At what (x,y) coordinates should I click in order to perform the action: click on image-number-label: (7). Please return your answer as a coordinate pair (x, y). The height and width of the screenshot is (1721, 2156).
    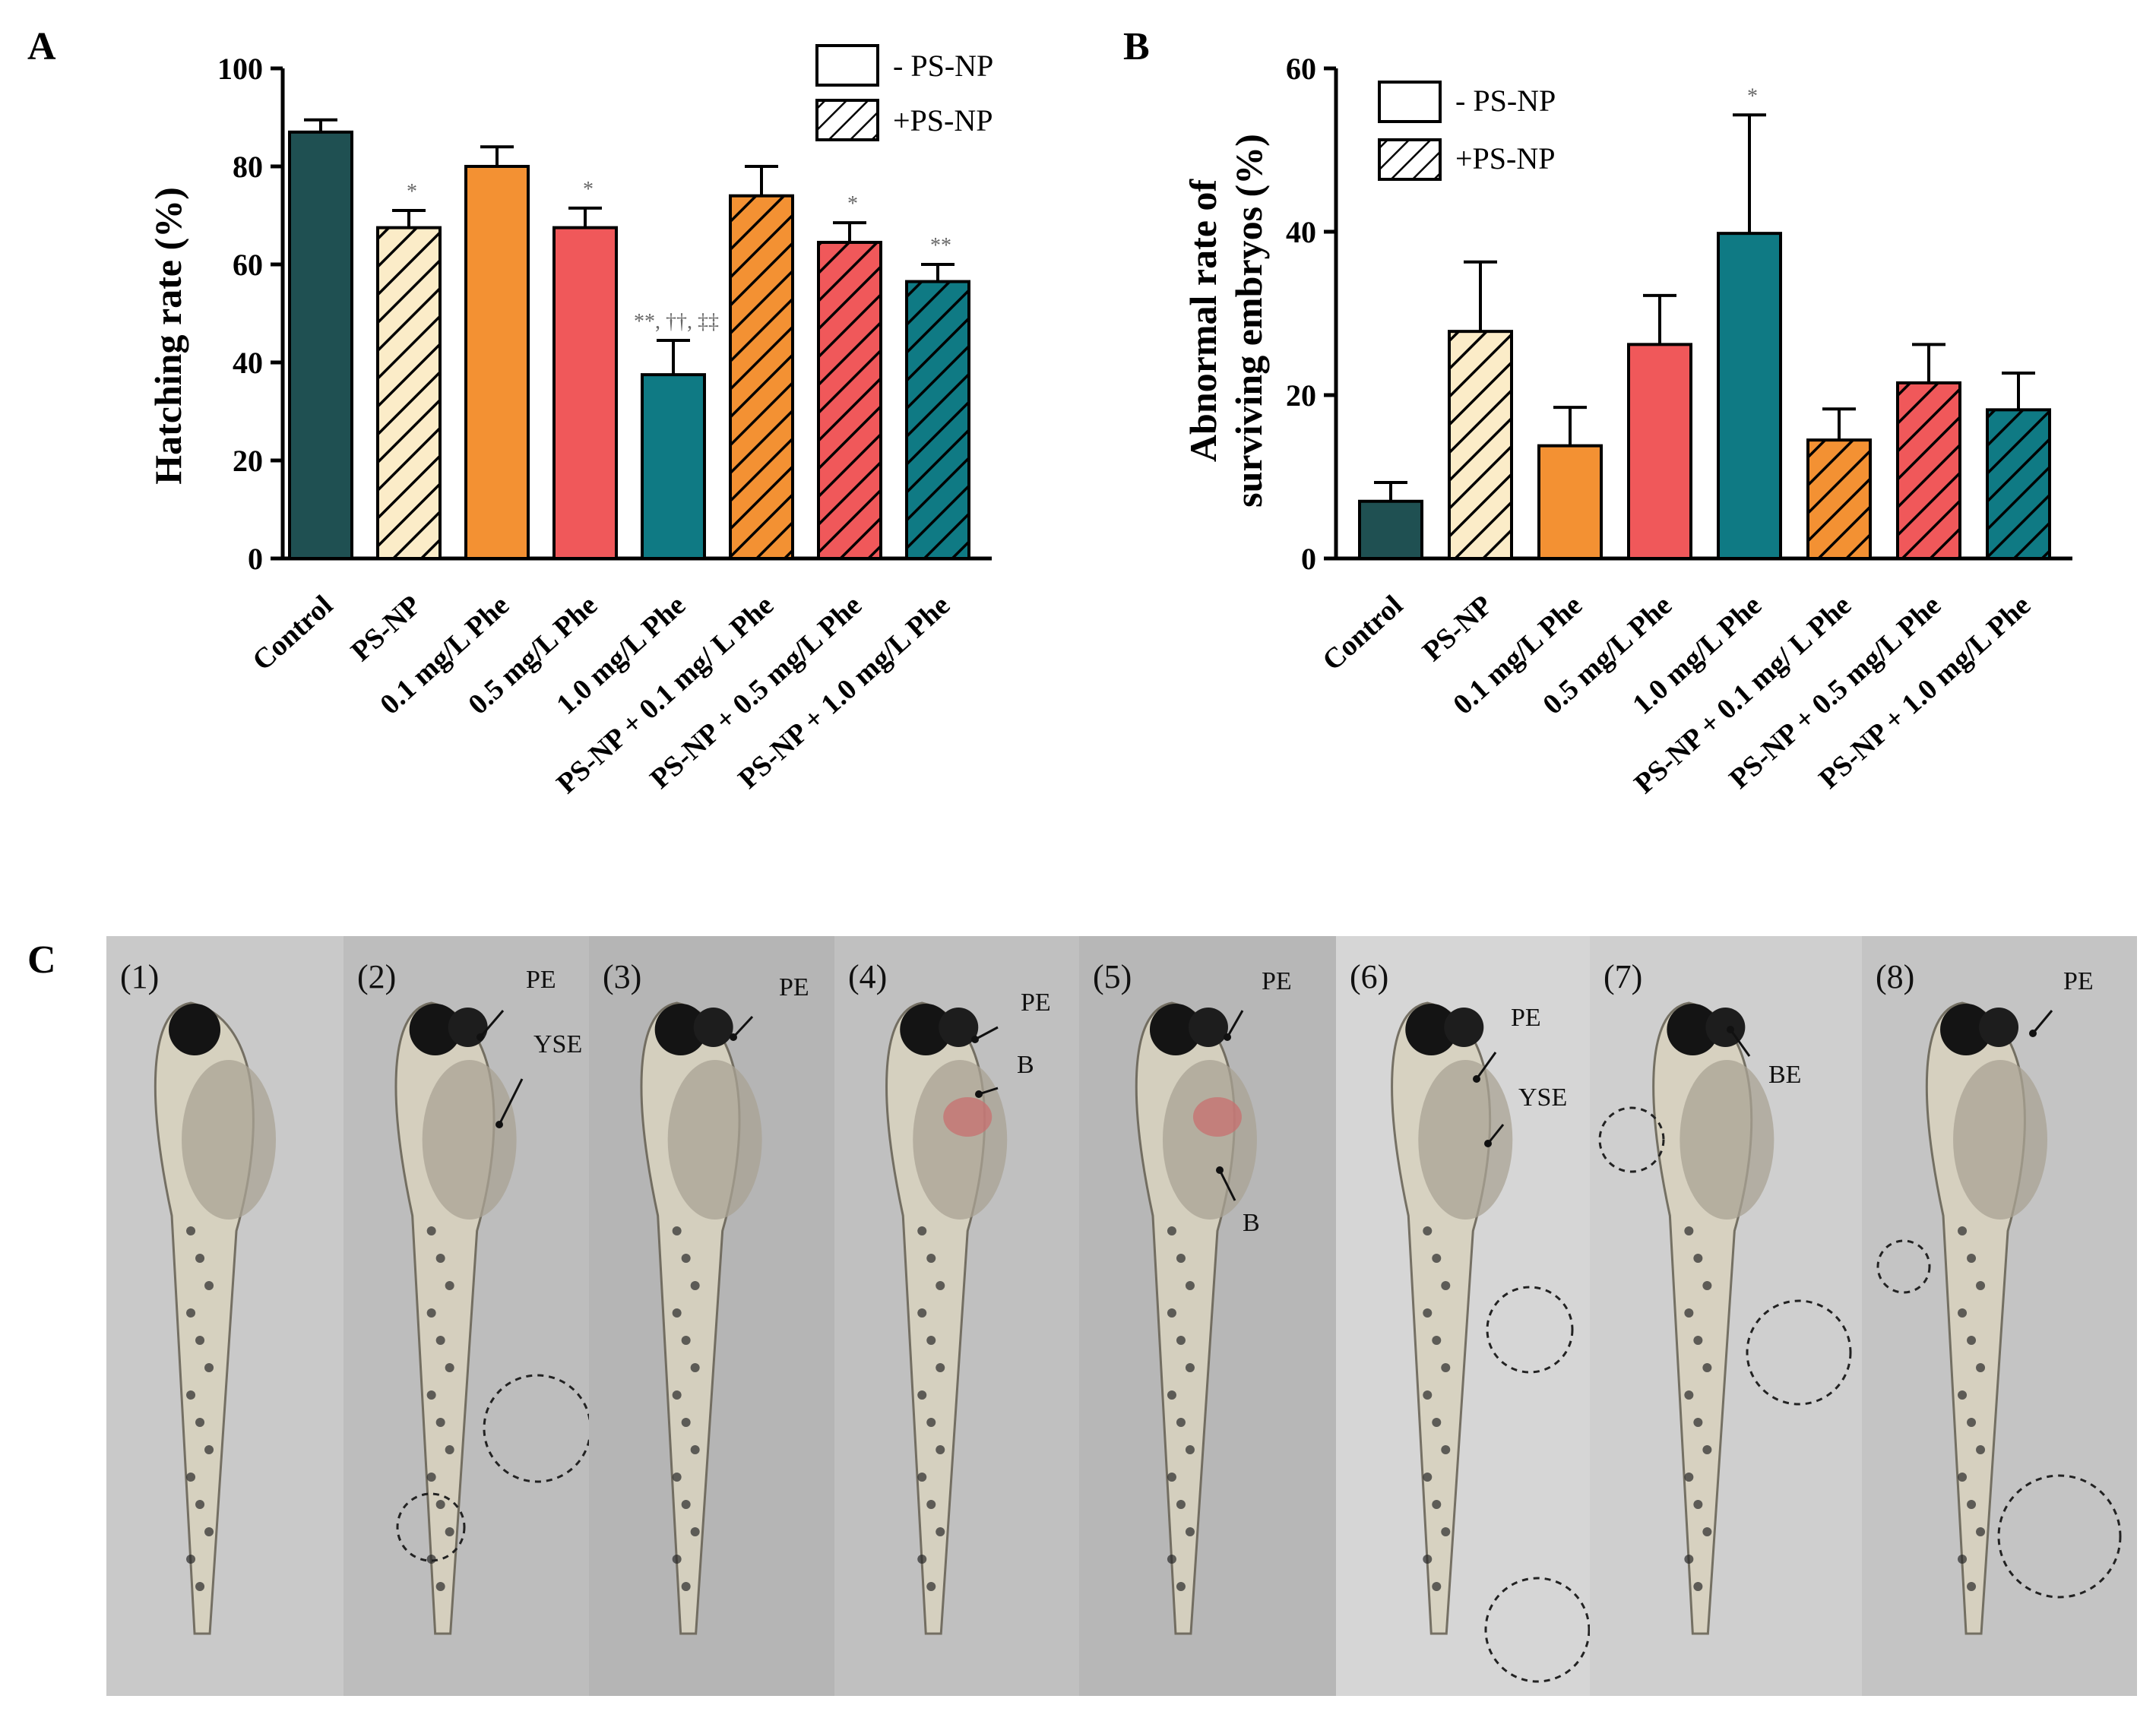
    Looking at the image, I should click on (1623, 976).